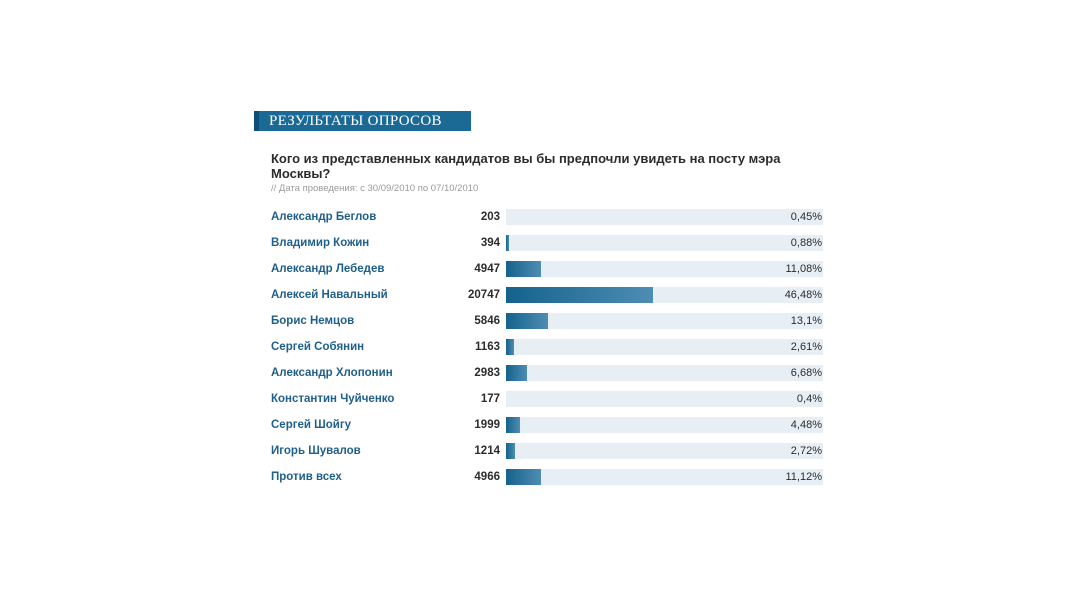  I want to click on percent-label: 4,48%, so click(806, 425).